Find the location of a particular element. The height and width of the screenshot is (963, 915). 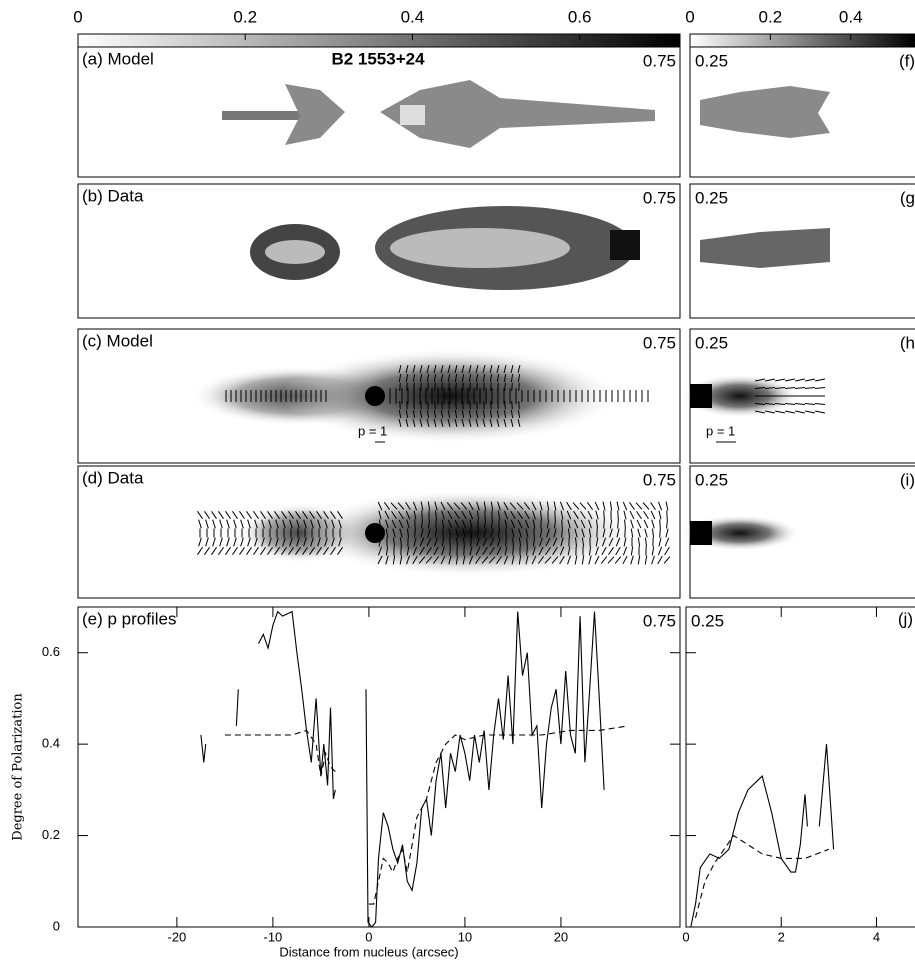

x-tick-label: 0 is located at coordinates (685, 936).